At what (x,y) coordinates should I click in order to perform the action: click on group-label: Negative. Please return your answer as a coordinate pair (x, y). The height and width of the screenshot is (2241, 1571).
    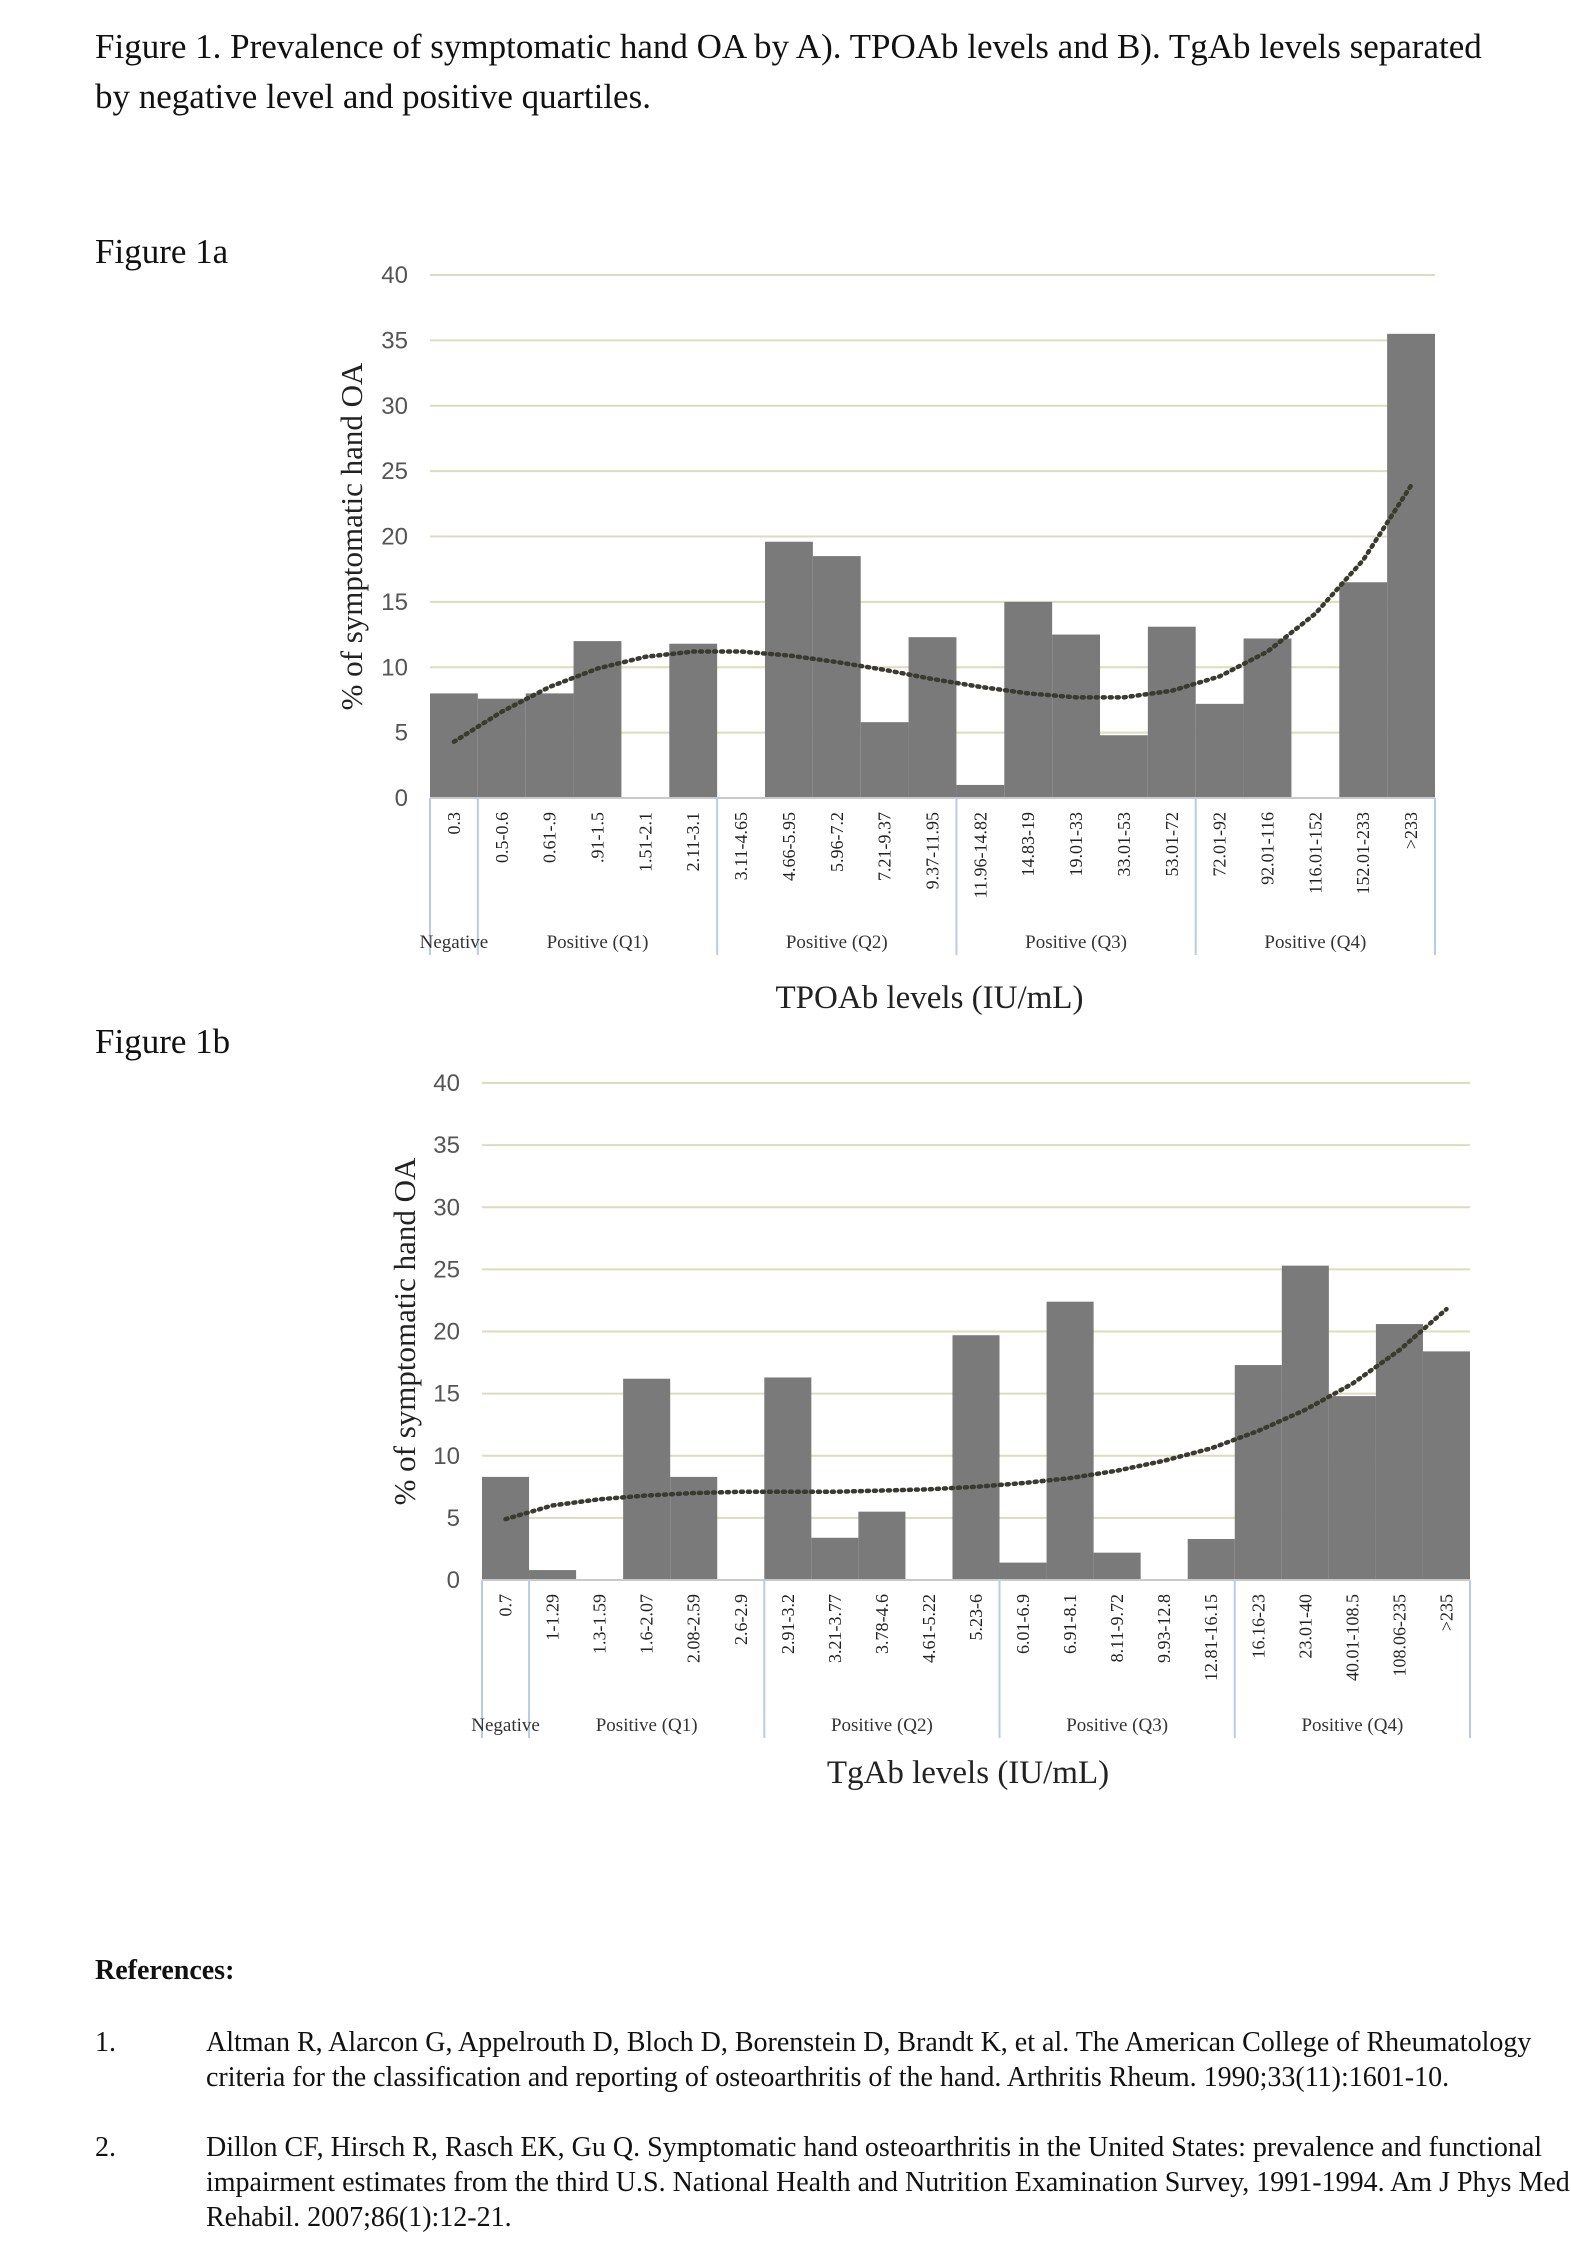
    Looking at the image, I should click on (505, 1725).